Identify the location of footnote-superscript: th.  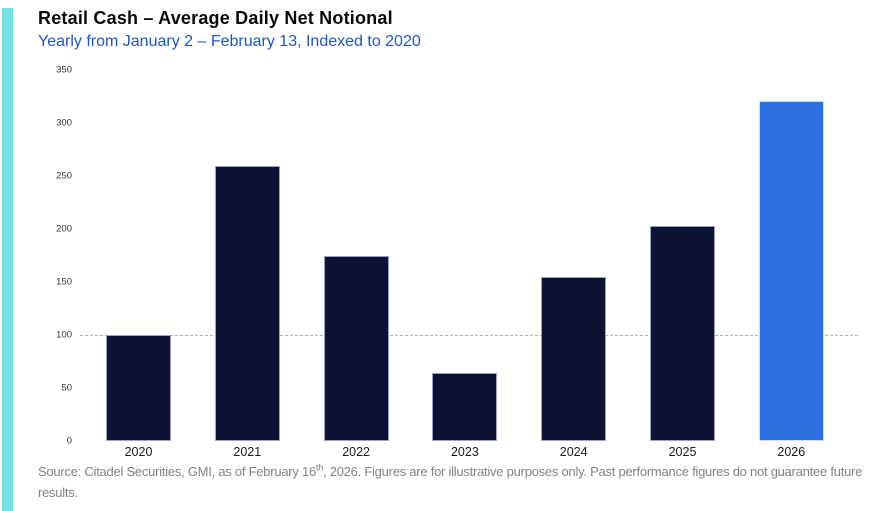
(319, 467).